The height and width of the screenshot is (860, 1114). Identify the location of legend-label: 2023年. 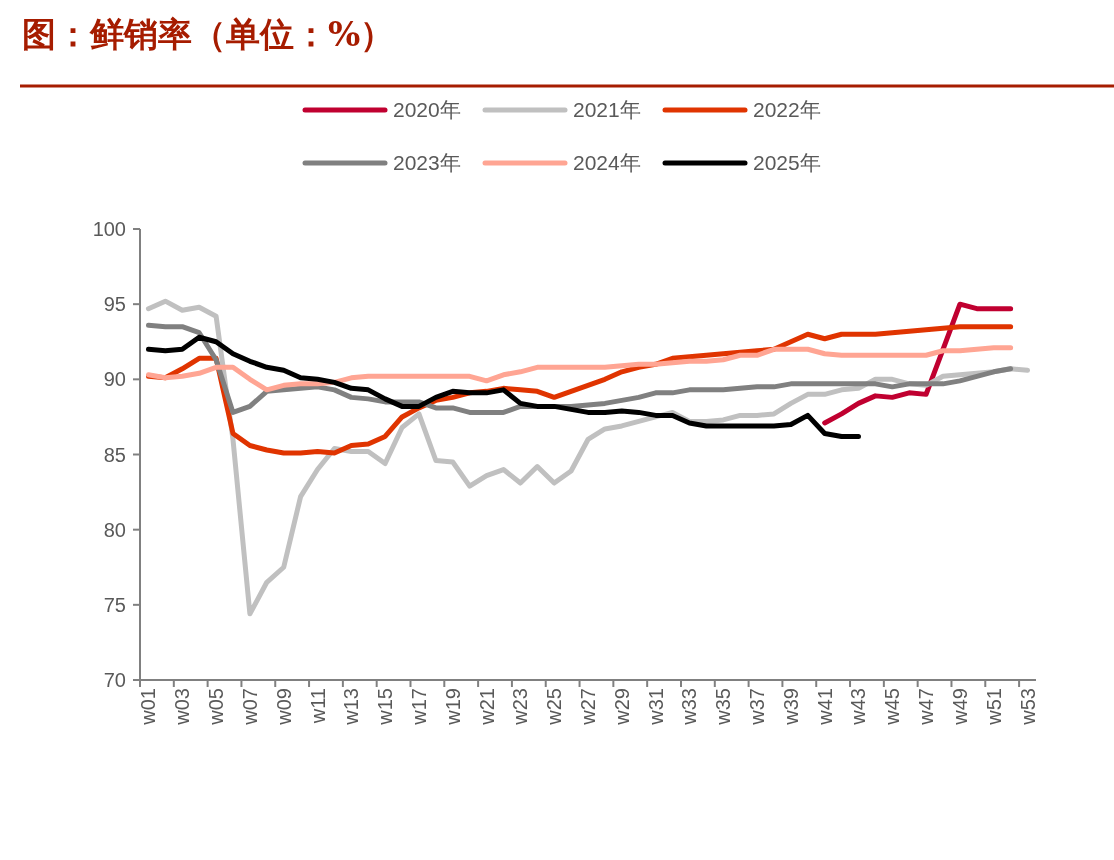
(427, 162).